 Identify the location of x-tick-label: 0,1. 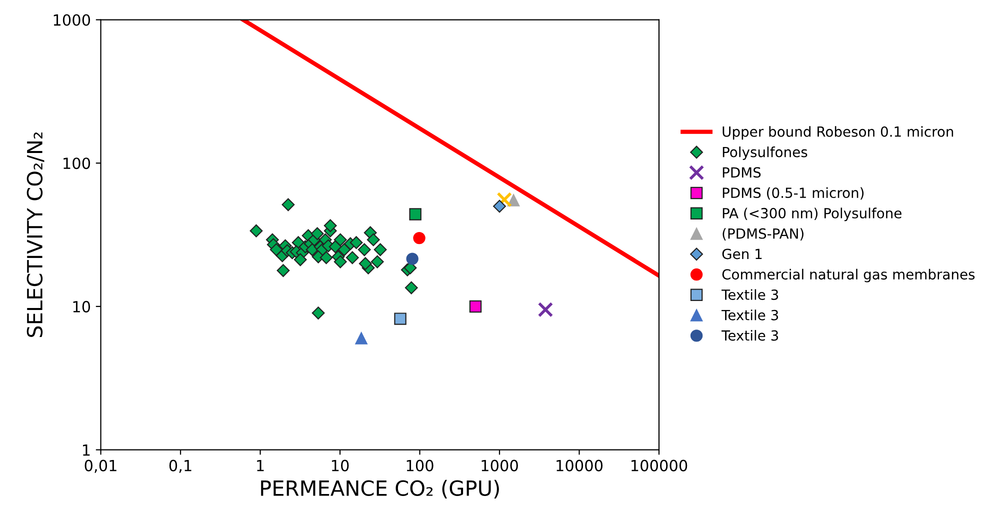
(180, 466).